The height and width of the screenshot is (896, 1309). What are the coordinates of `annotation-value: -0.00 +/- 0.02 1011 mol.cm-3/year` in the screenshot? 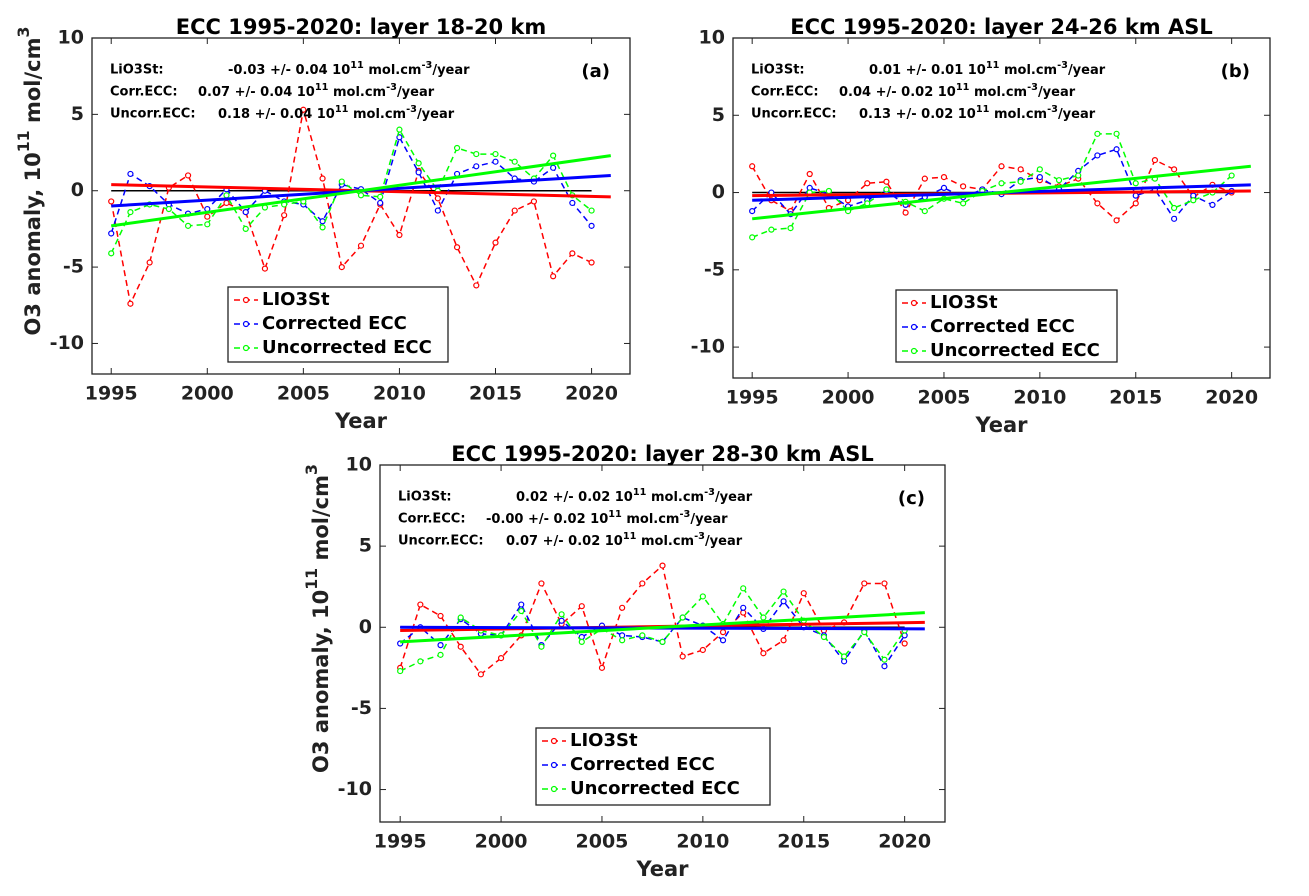 It's located at (607, 518).